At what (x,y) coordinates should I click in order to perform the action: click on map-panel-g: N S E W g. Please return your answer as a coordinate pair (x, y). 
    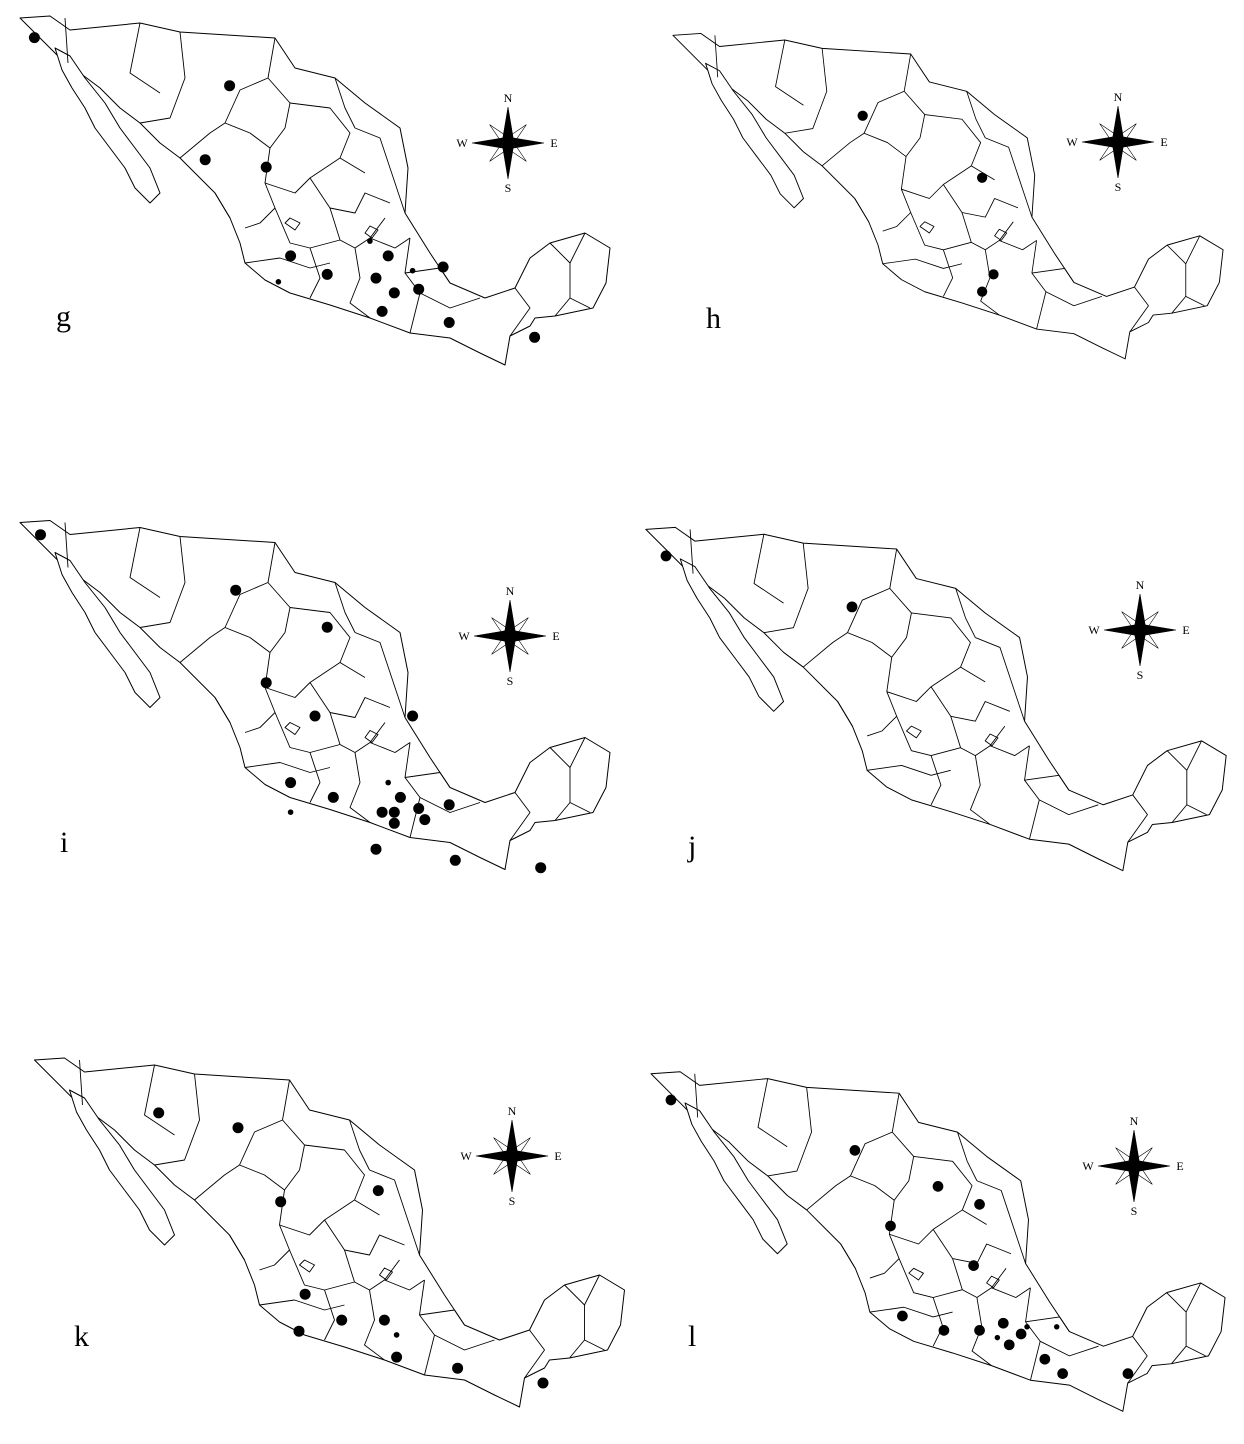
    Looking at the image, I should click on (310, 198).